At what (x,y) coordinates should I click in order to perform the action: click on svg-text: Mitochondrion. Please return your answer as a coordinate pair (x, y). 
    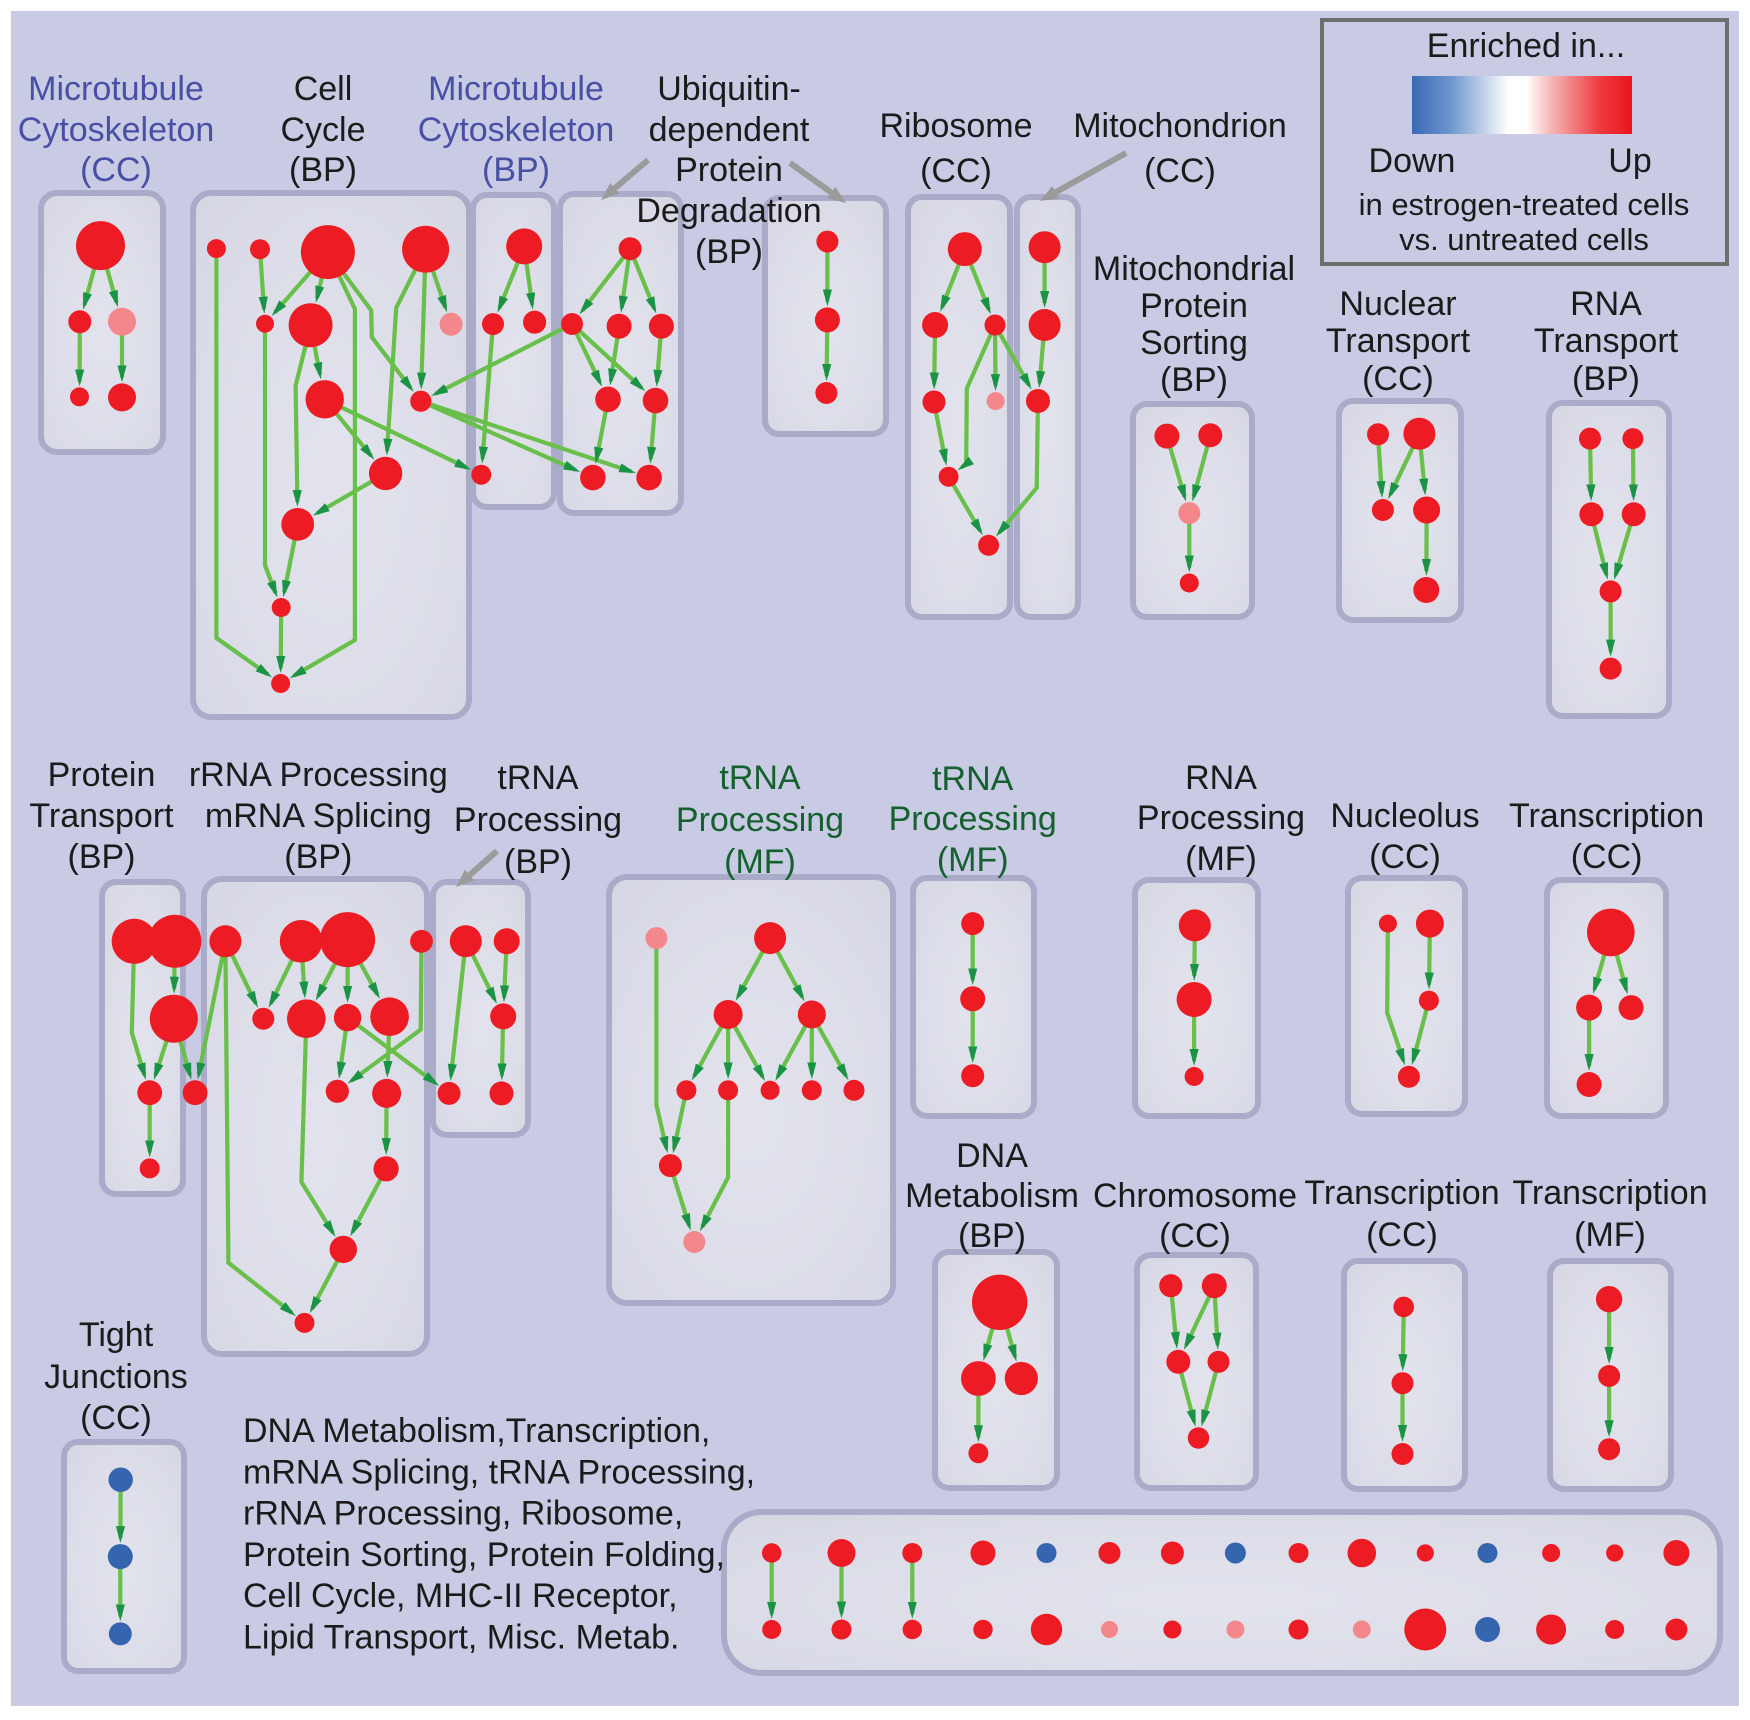
    Looking at the image, I should click on (1180, 126).